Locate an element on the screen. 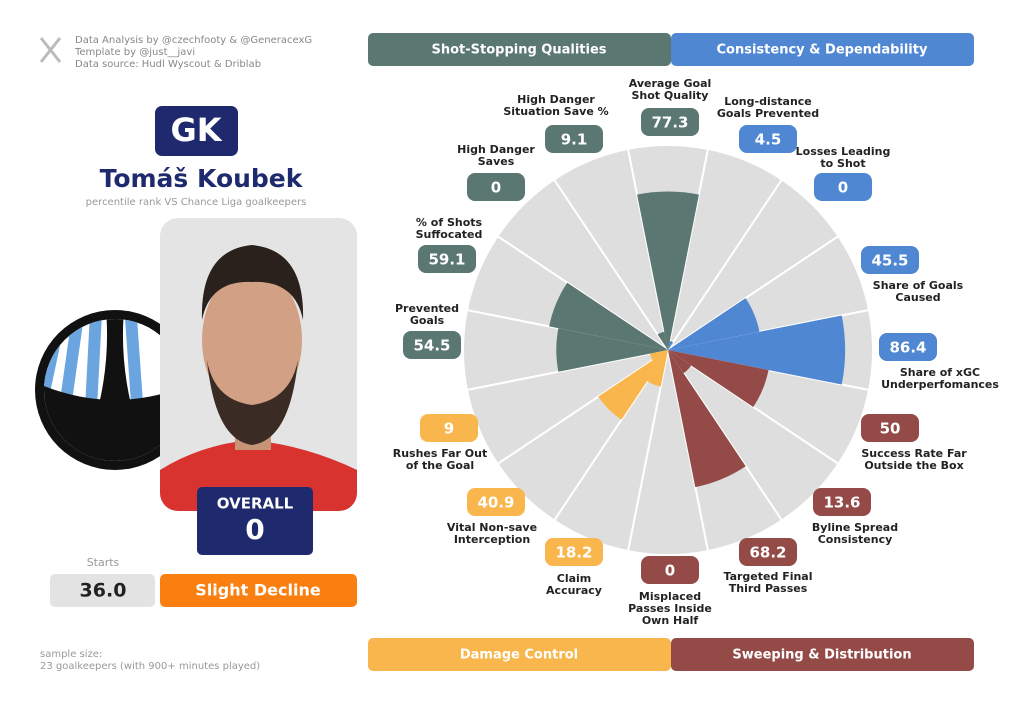 The height and width of the screenshot is (702, 1024). position-badge is located at coordinates (196, 131).